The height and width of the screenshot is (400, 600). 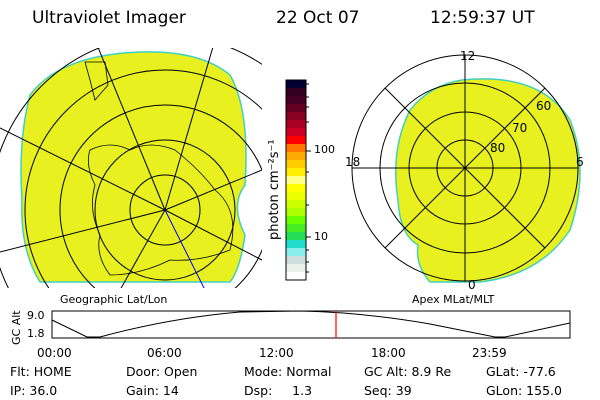 What do you see at coordinates (352, 162) in the screenshot?
I see `mlt-label-18: 18` at bounding box center [352, 162].